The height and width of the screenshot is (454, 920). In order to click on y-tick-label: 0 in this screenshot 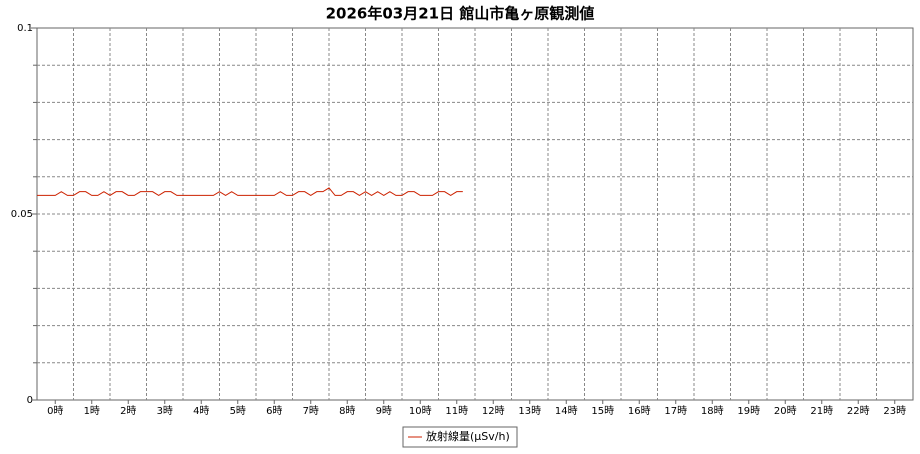, I will do `click(30, 400)`.